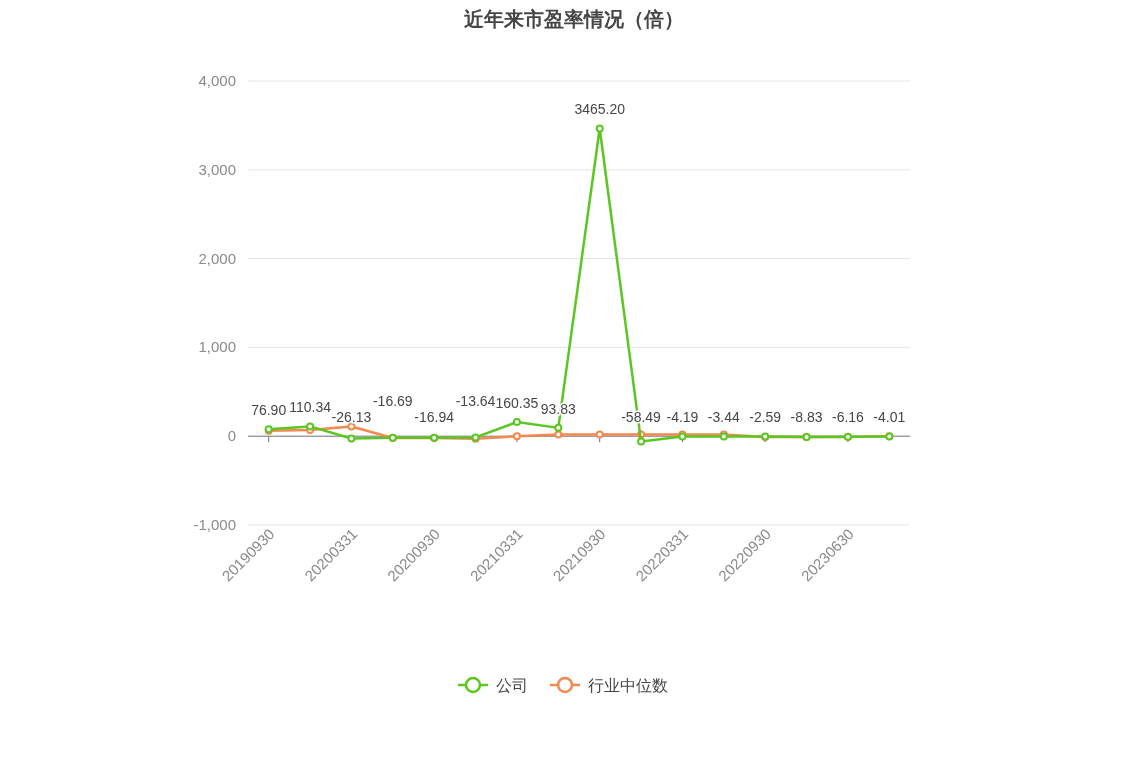 The image size is (1148, 776). Describe the element at coordinates (723, 417) in the screenshot. I see `data-label: -3.44` at that location.